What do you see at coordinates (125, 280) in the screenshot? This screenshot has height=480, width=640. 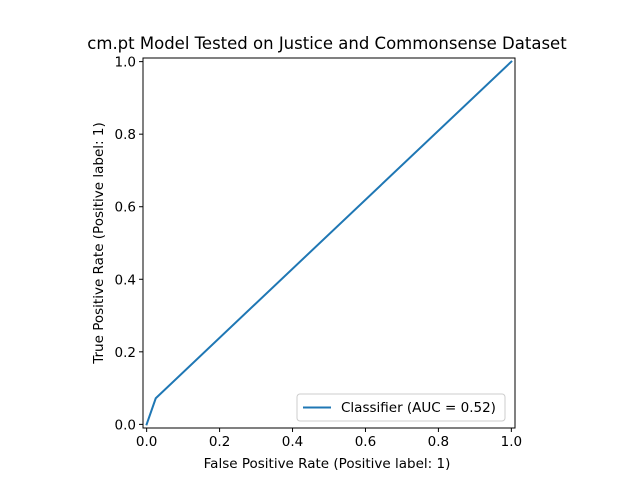 I see `y-tick-label: 0.4` at bounding box center [125, 280].